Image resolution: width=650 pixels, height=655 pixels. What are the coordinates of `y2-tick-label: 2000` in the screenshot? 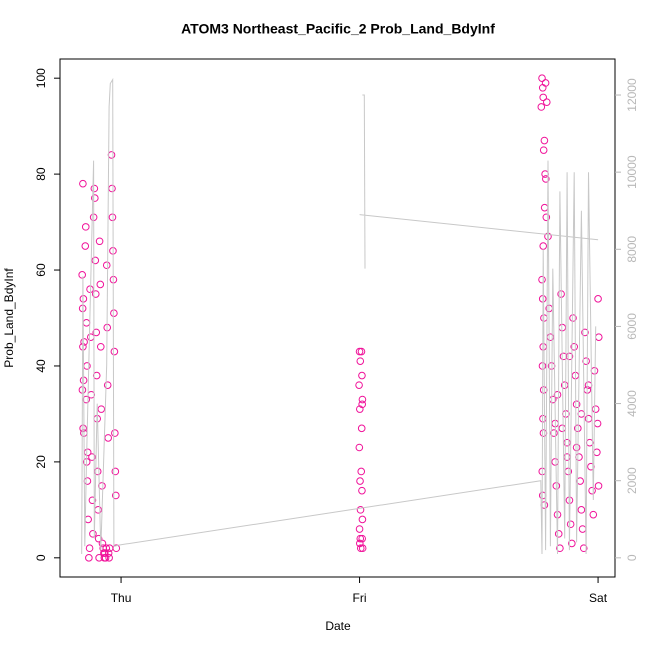 It's located at (632, 480).